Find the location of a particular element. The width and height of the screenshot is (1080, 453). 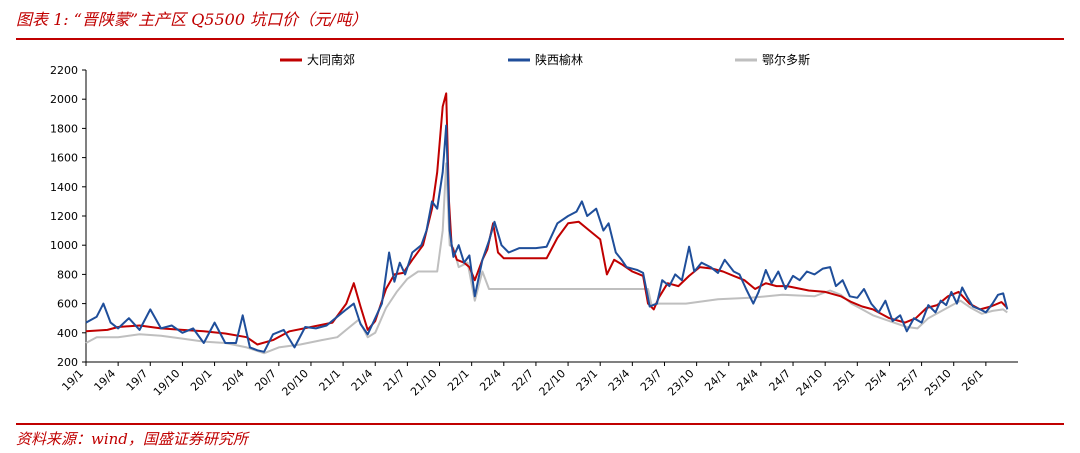

x-tick-label: 23/1 is located at coordinates (587, 380).